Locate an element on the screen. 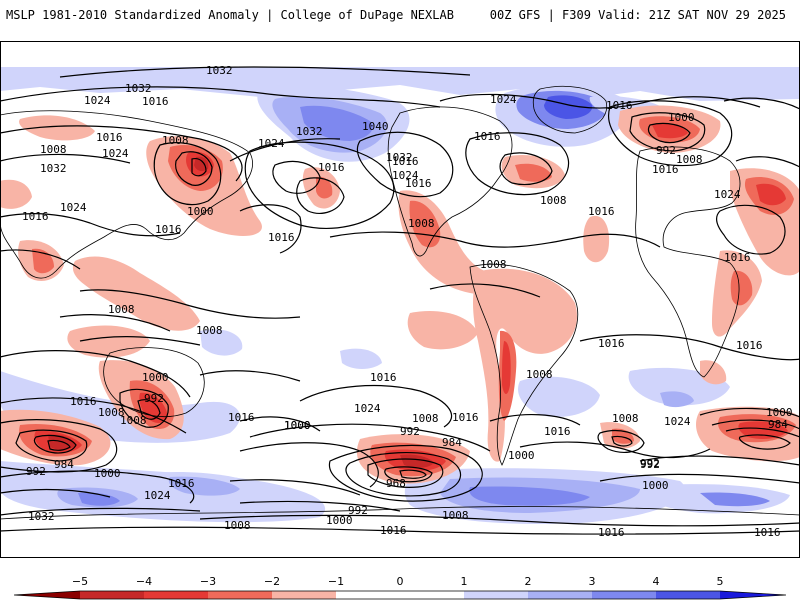 This screenshot has width=800, height=600. colorbar-tick: −2 is located at coordinates (272, 581).